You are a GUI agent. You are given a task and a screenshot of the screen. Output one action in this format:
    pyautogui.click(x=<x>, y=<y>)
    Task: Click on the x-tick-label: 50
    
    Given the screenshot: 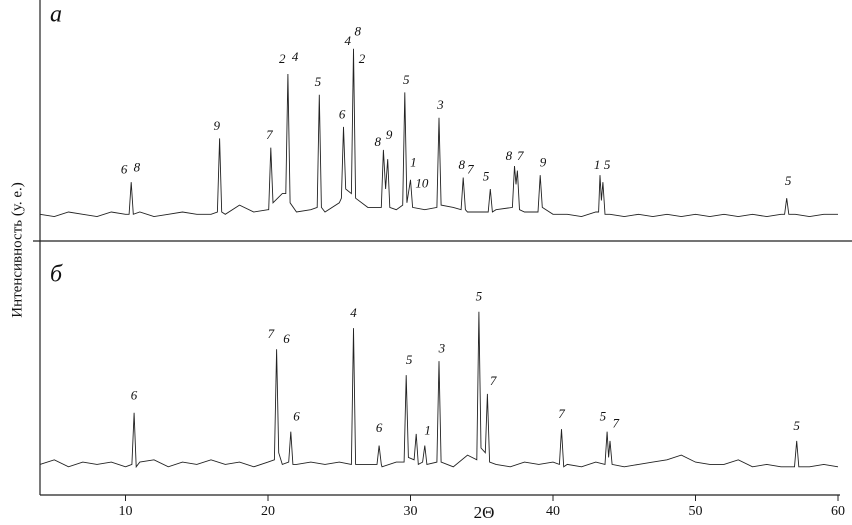 What is the action you would take?
    pyautogui.click(x=696, y=511)
    